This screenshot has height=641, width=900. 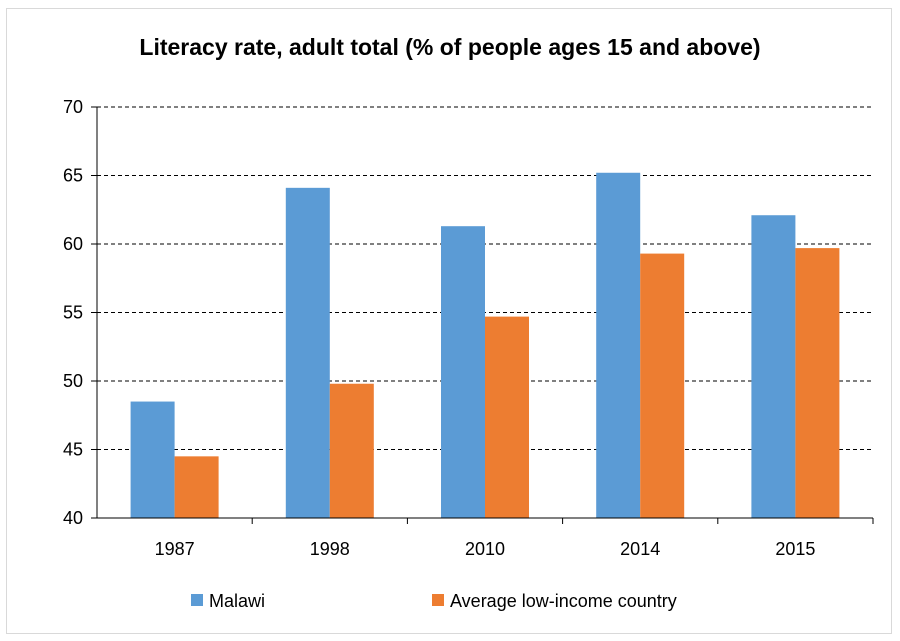 What do you see at coordinates (463, 372) in the screenshot?
I see `bar-malawi-2010` at bounding box center [463, 372].